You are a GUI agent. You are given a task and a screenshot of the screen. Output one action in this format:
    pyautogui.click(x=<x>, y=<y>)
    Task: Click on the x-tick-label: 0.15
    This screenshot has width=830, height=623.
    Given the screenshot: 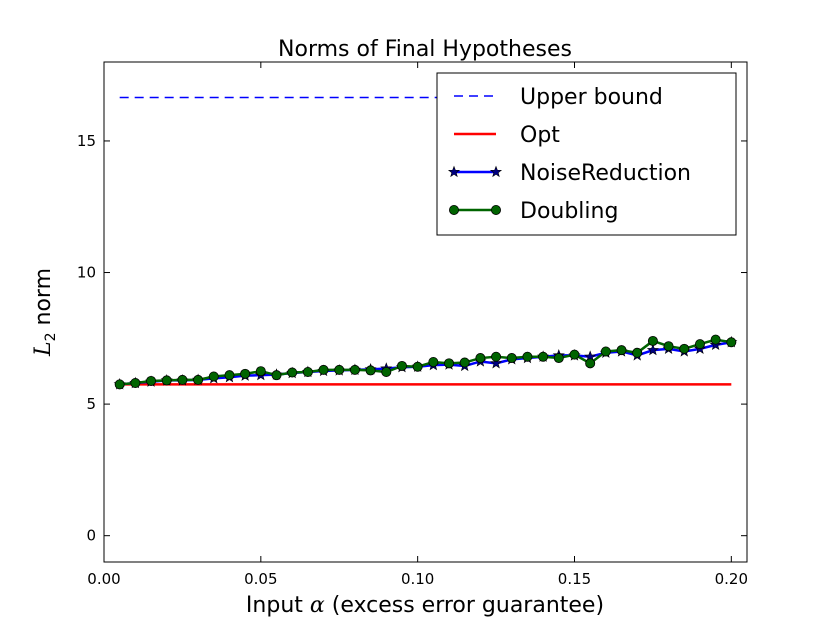 What is the action you would take?
    pyautogui.click(x=574, y=579)
    